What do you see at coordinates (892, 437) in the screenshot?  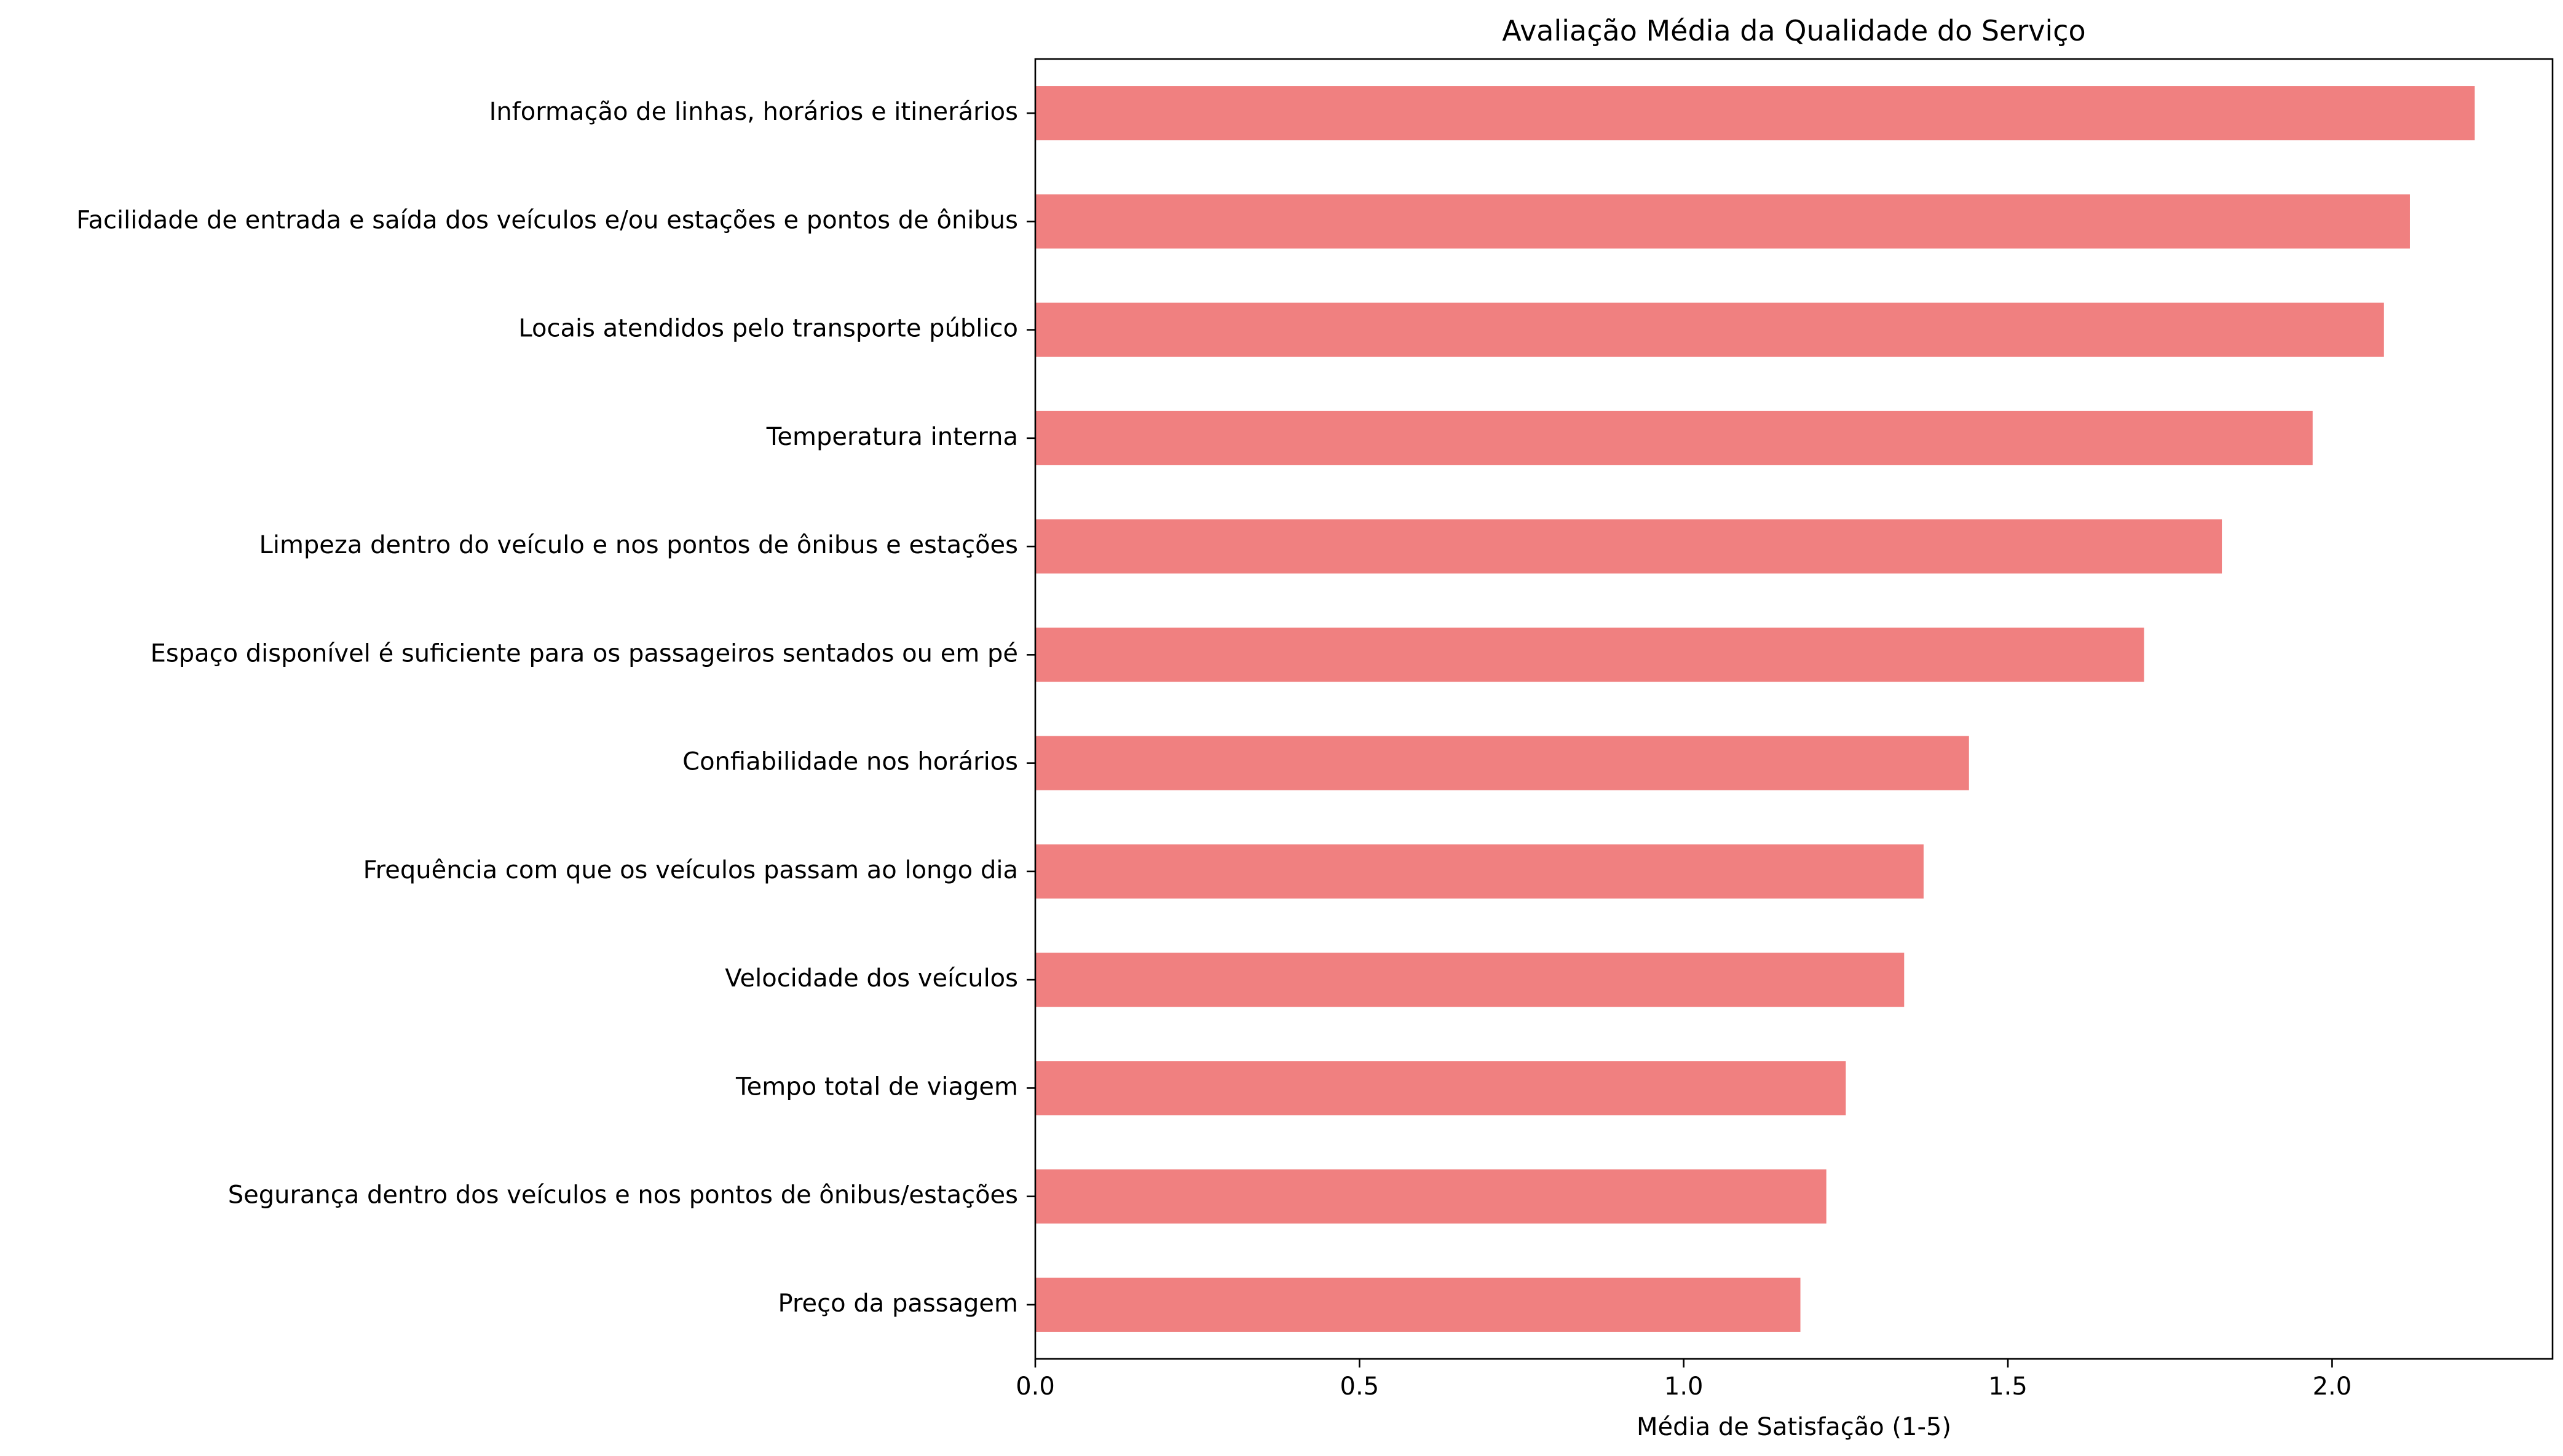 I see `y-tick-label: Temperatura interna` at bounding box center [892, 437].